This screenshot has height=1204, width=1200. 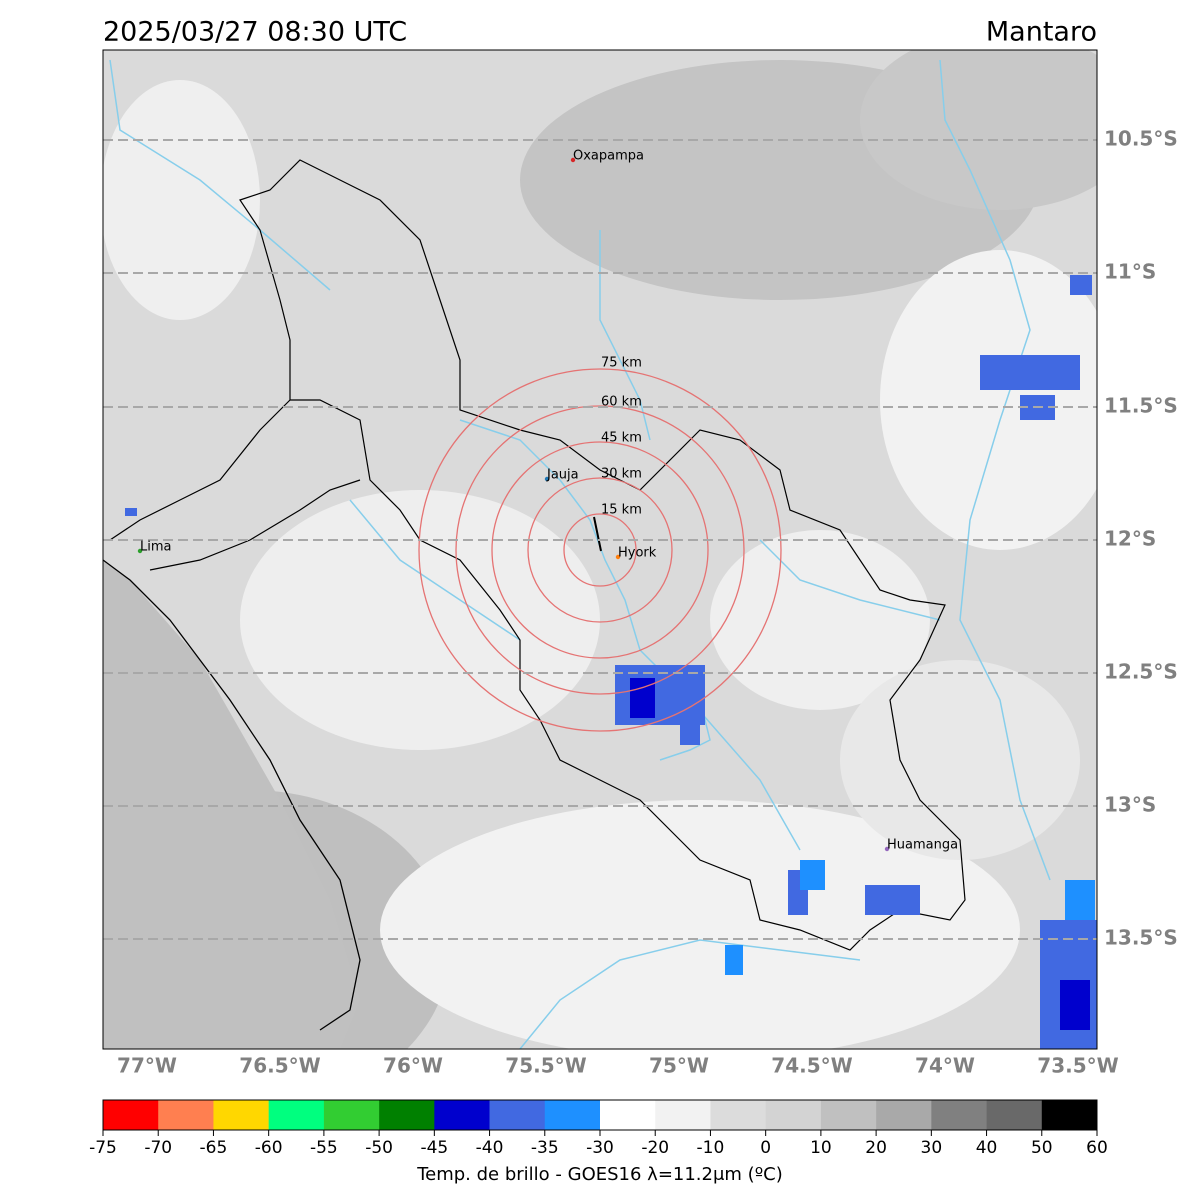 What do you see at coordinates (562, 475) in the screenshot?
I see `place-label: Jauja` at bounding box center [562, 475].